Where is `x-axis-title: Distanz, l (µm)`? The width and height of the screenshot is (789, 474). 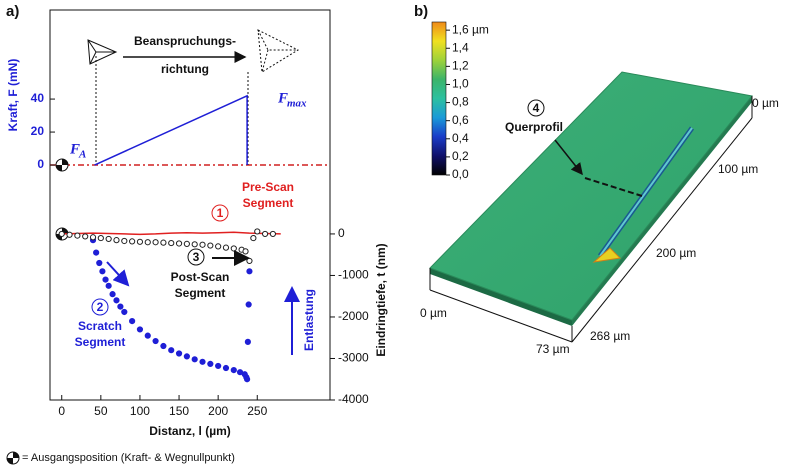
x-axis-title: Distanz, l (µm) is located at coordinates (190, 431).